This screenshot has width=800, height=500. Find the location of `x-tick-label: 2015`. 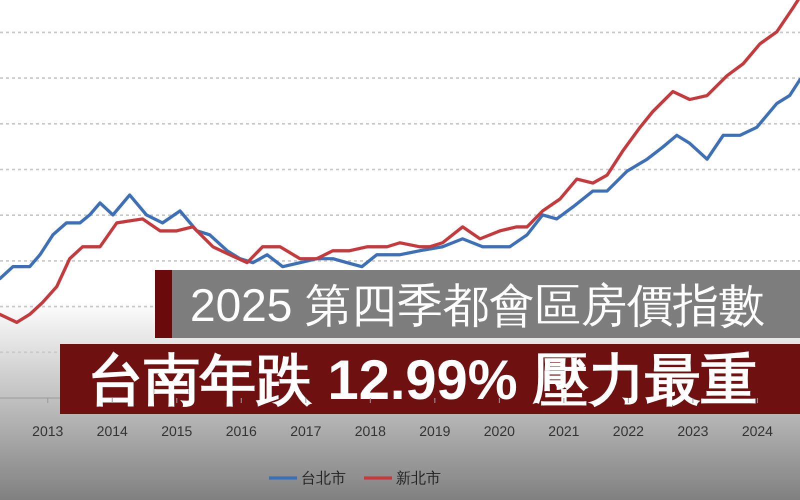

x-tick-label: 2015 is located at coordinates (177, 431).